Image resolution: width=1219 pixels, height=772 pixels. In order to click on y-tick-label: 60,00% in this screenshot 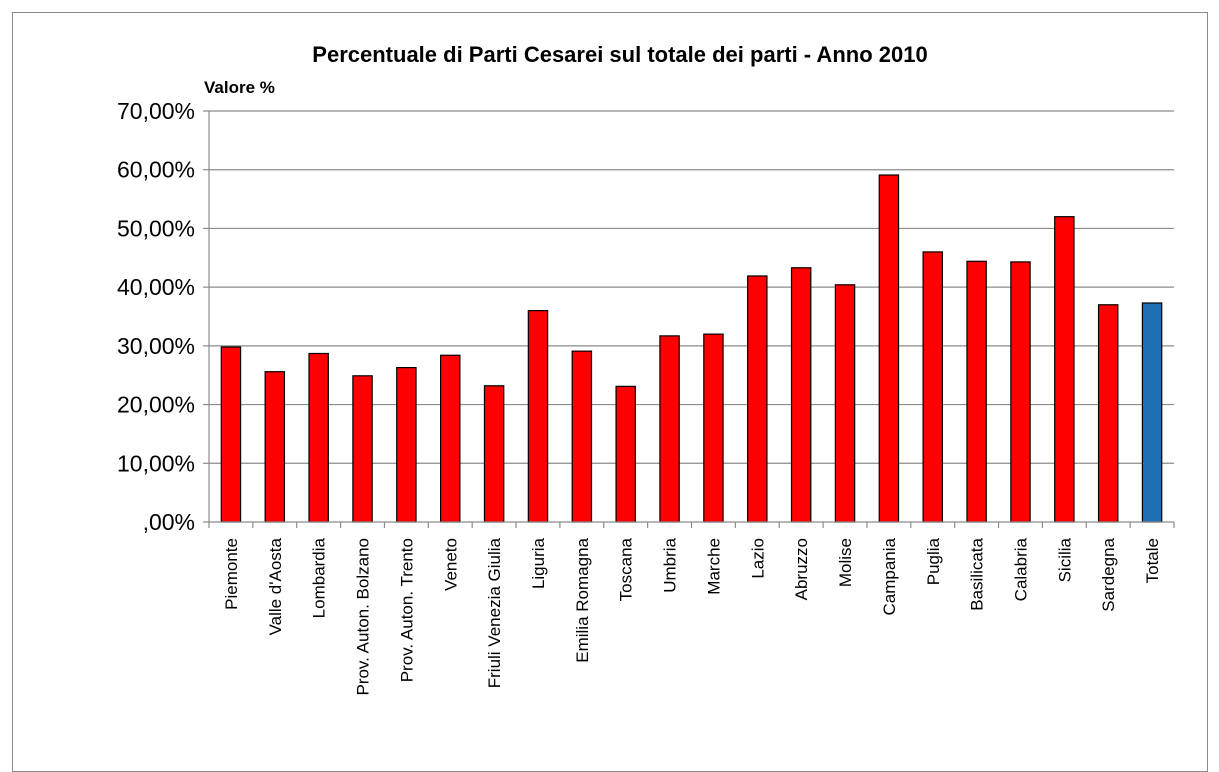, I will do `click(156, 170)`.